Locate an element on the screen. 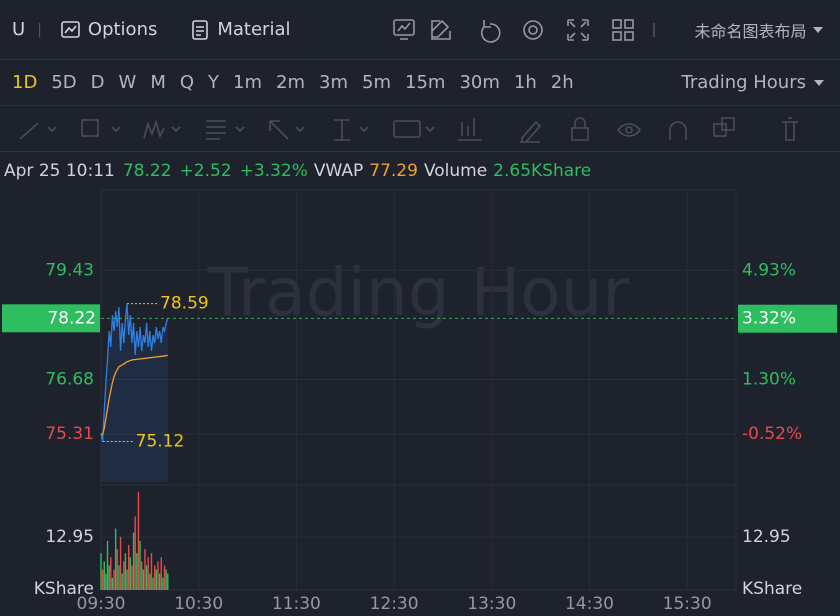 The width and height of the screenshot is (840, 616). vwap-value: 77.29 is located at coordinates (393, 171).